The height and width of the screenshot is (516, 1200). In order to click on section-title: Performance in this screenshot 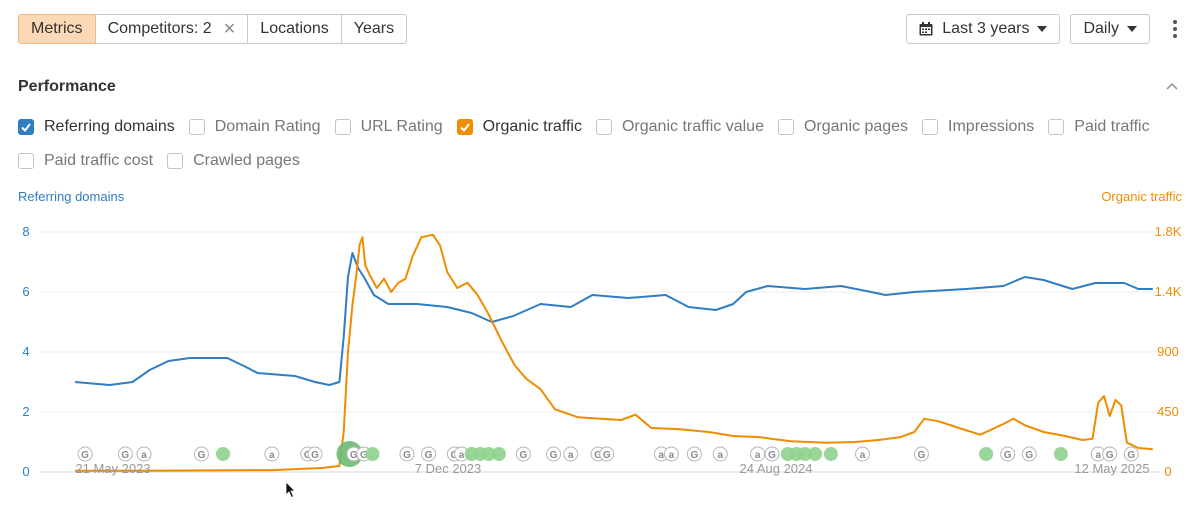, I will do `click(67, 86)`.